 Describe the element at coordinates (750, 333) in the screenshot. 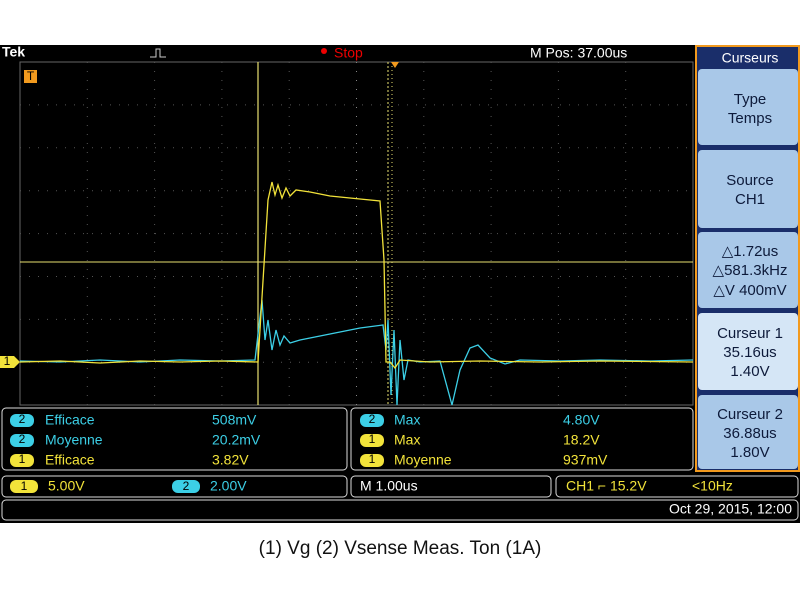

I see `menu-text: Curseur 1` at that location.